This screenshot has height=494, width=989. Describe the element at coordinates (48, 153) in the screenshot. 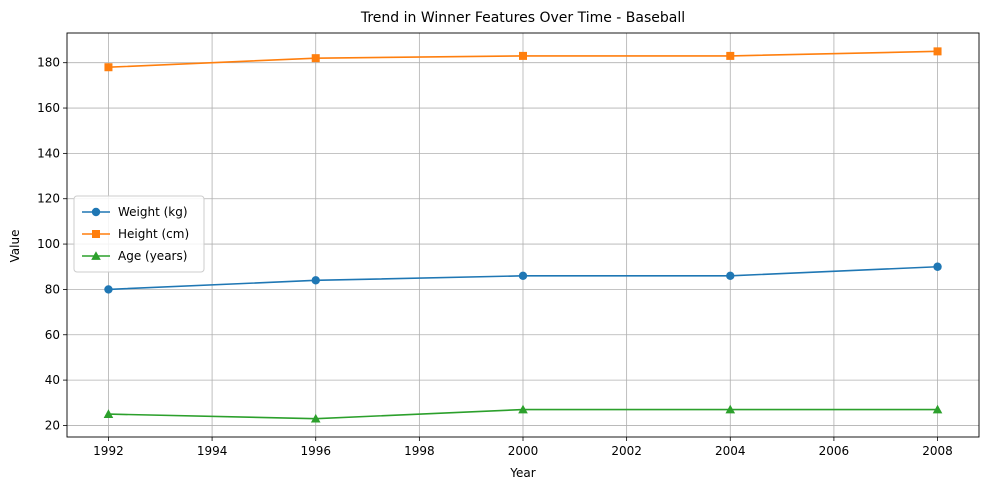

I see `y-tick-label: 140` at that location.